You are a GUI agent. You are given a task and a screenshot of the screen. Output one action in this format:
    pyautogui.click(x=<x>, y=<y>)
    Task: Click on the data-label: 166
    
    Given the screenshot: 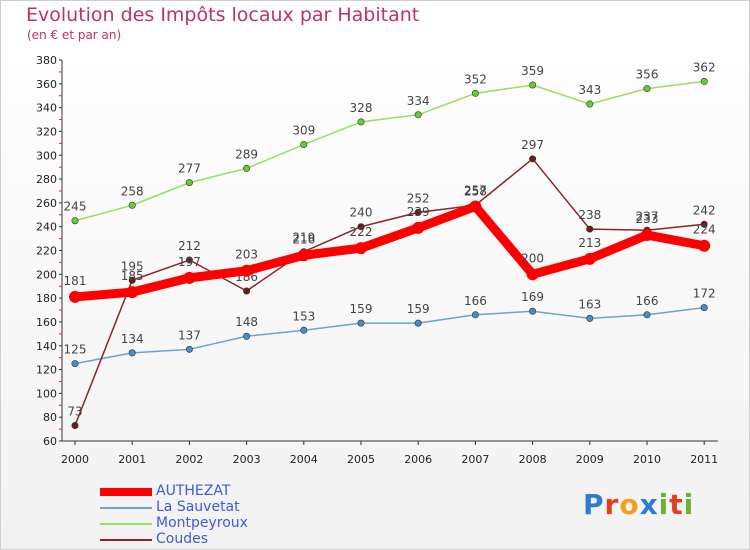 What is the action you would take?
    pyautogui.click(x=475, y=301)
    